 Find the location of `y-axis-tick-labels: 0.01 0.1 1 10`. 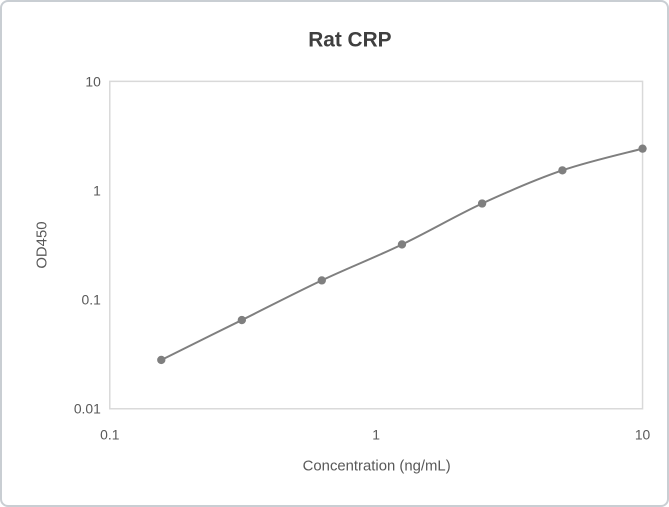

y-axis-tick-labels: 0.01 0.1 1 10 is located at coordinates (87, 244).